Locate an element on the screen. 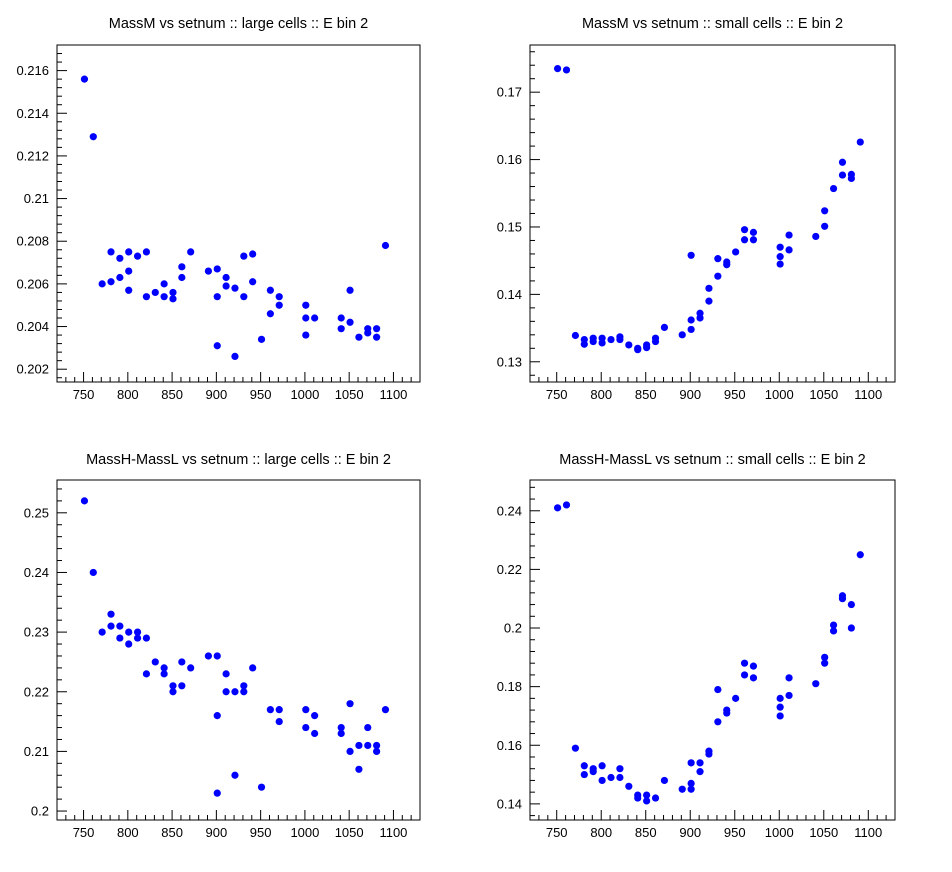  y-tick-label: 0.14 is located at coordinates (509, 294).